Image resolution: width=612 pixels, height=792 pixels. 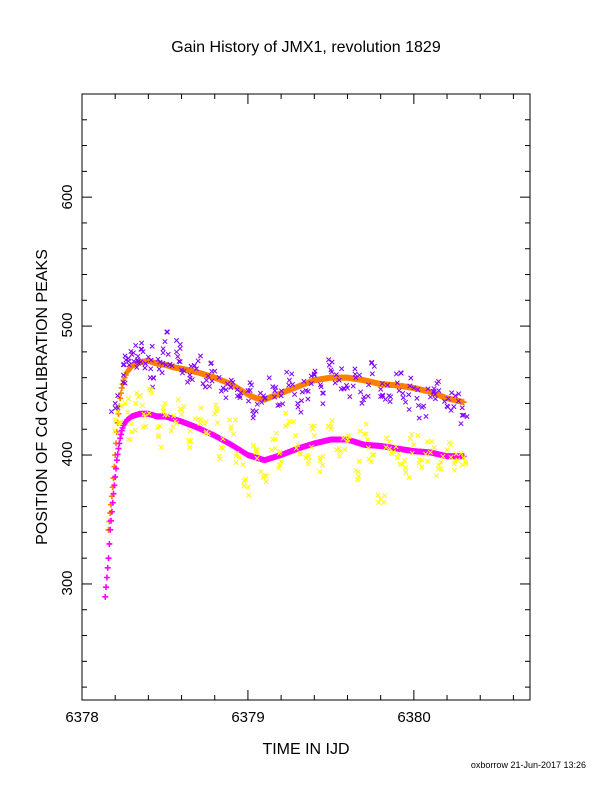 What do you see at coordinates (306, 47) in the screenshot?
I see `chart-title: Gain History of JMX1, revolution 1829` at bounding box center [306, 47].